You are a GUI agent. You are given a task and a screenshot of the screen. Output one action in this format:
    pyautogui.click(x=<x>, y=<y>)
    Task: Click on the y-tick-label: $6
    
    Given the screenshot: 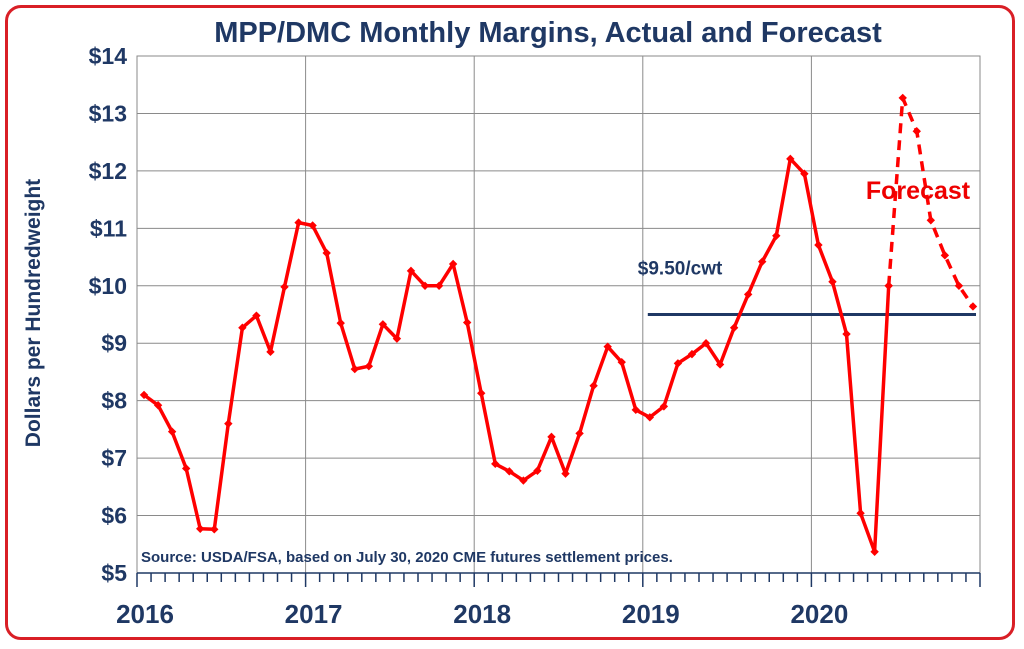 What is the action you would take?
    pyautogui.click(x=114, y=516)
    